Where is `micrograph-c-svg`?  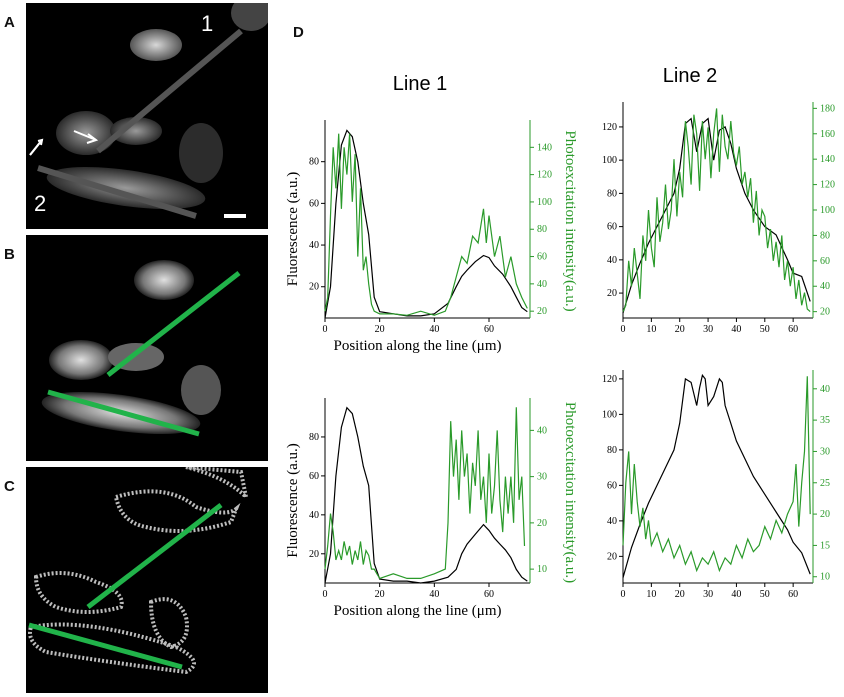 micrograph-c-svg is located at coordinates (139, 571).